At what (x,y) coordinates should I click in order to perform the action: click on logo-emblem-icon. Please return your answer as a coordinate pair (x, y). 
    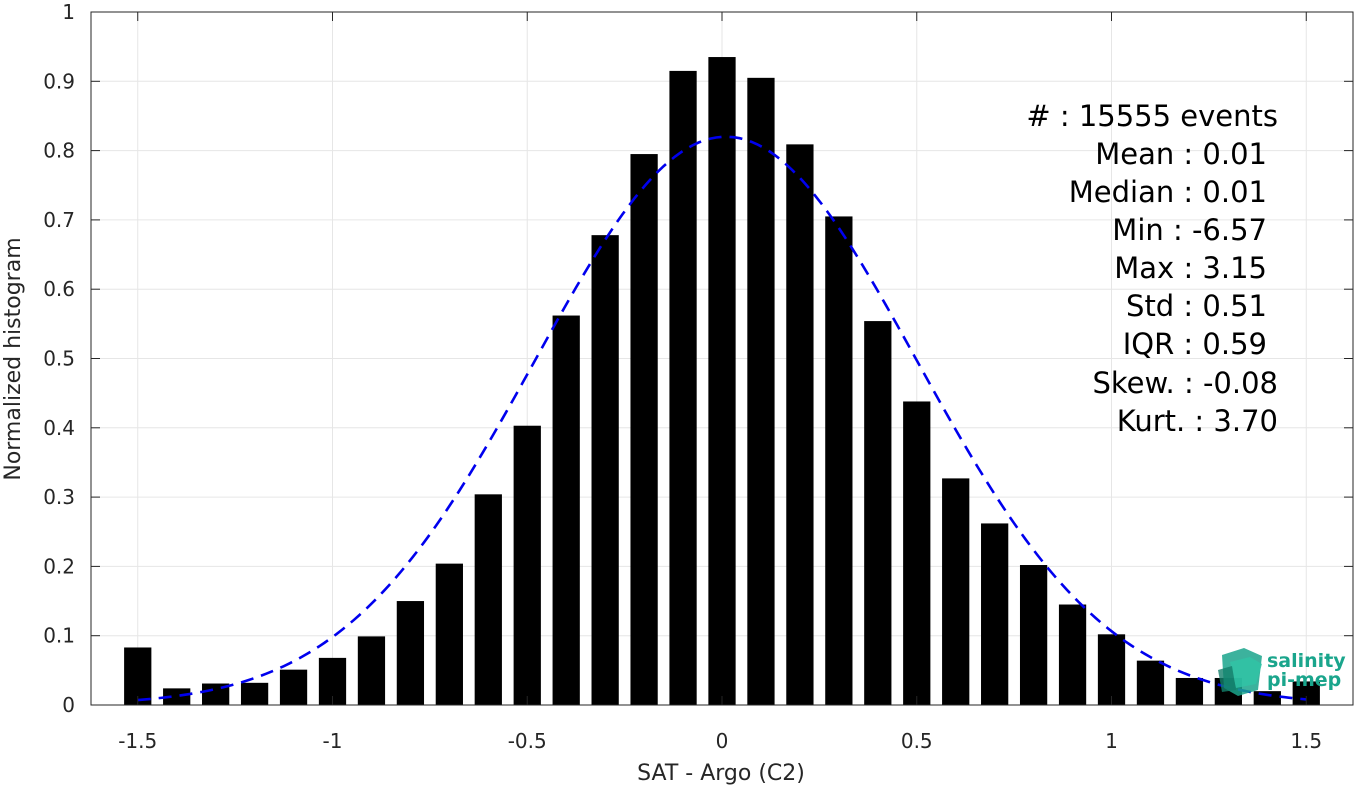
    Looking at the image, I should click on (1240, 672).